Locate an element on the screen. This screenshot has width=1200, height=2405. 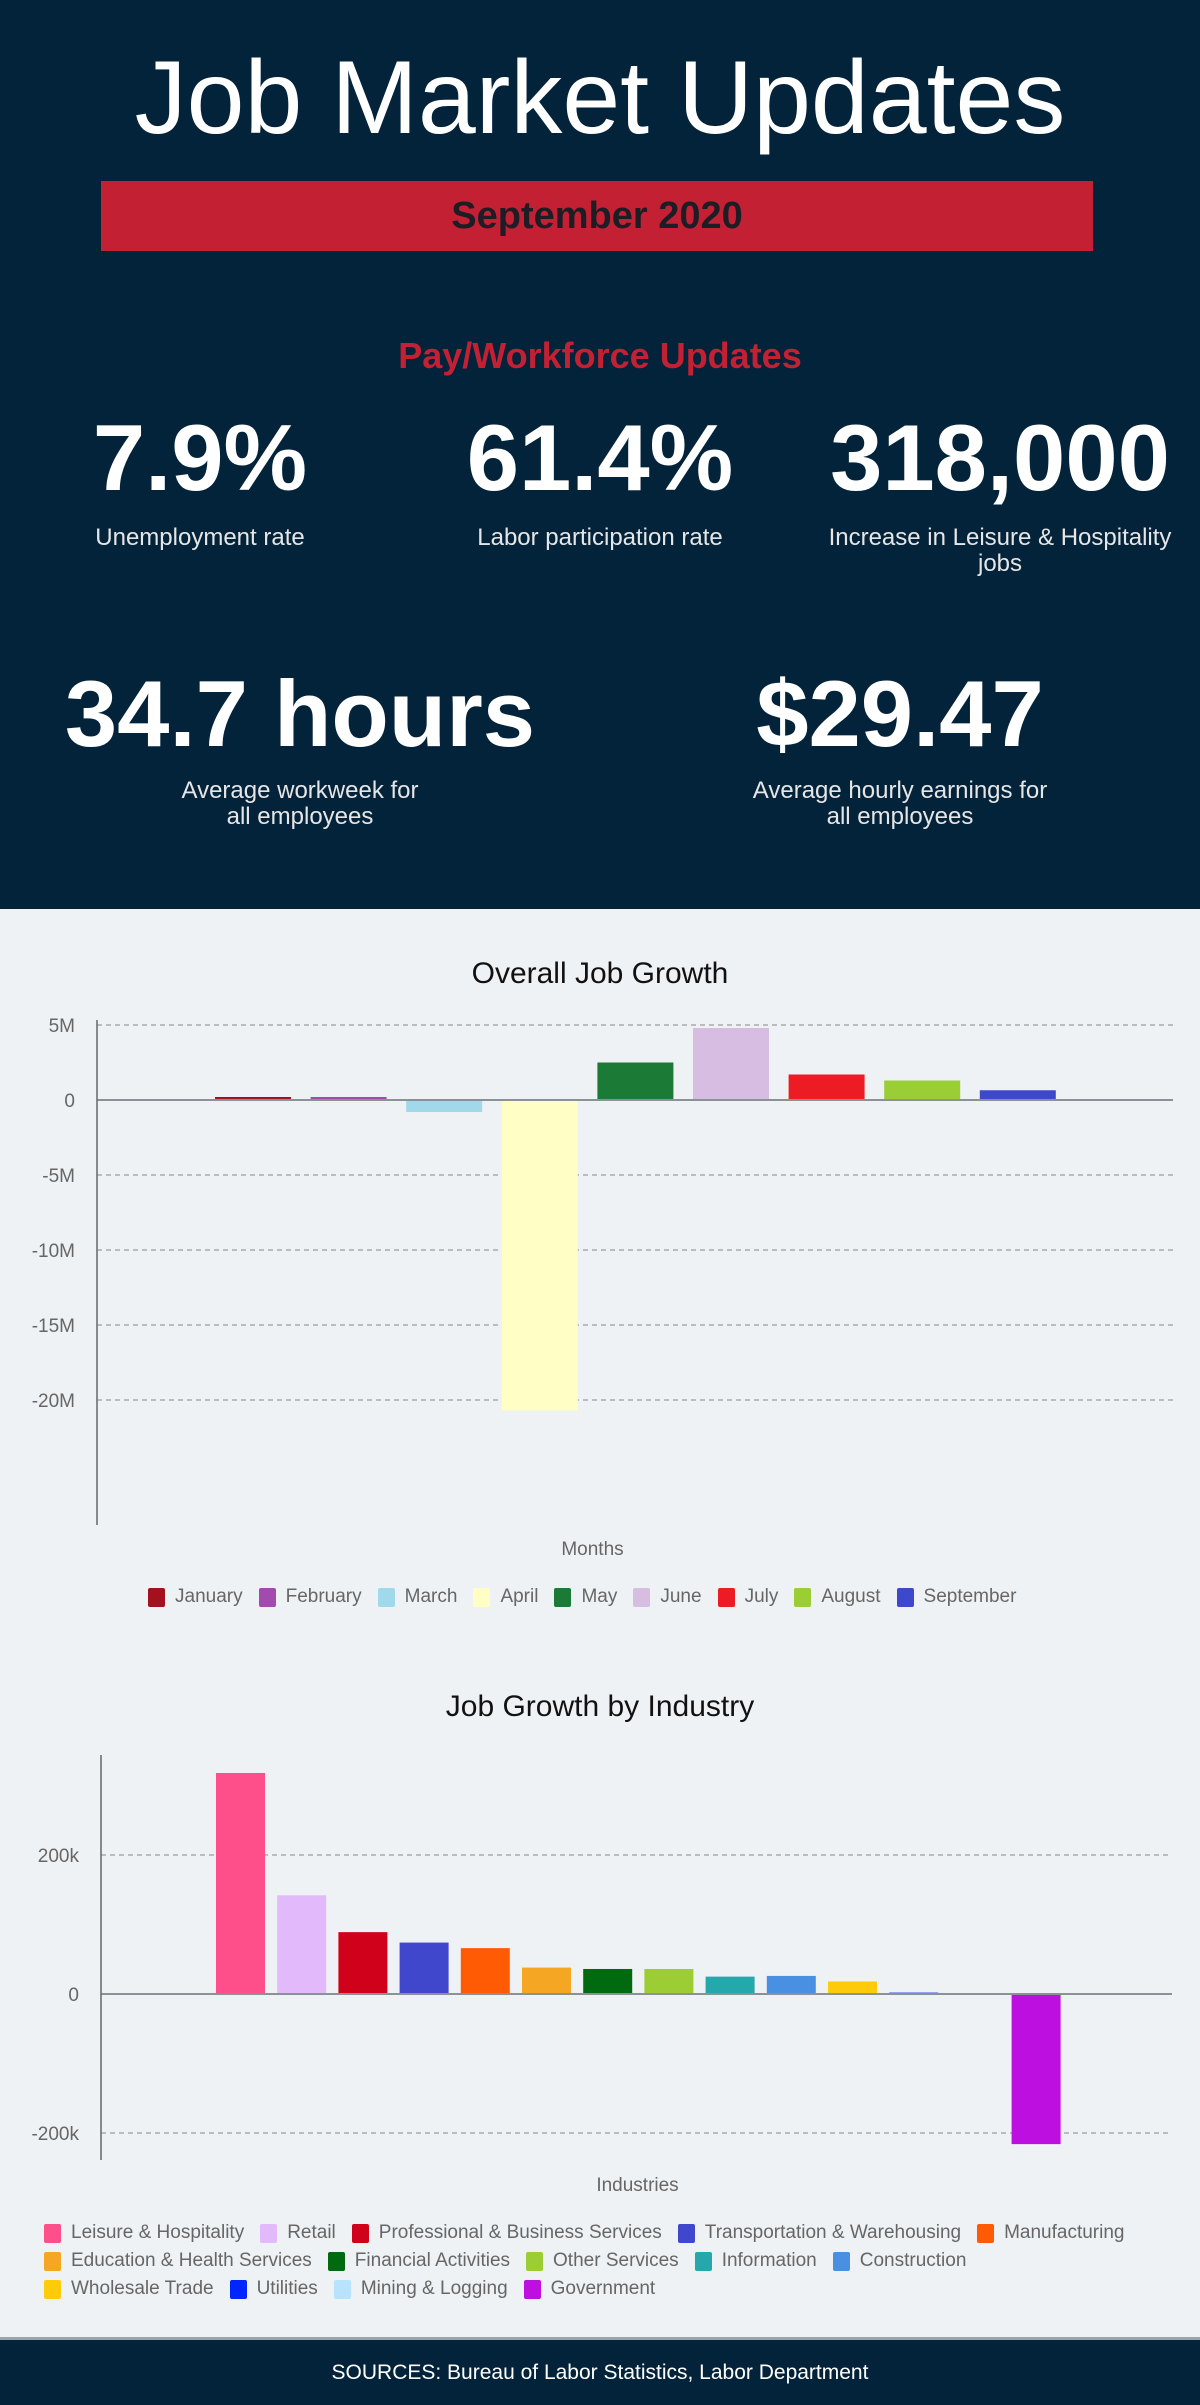
legend-label: Financial Activities is located at coordinates (432, 2260).